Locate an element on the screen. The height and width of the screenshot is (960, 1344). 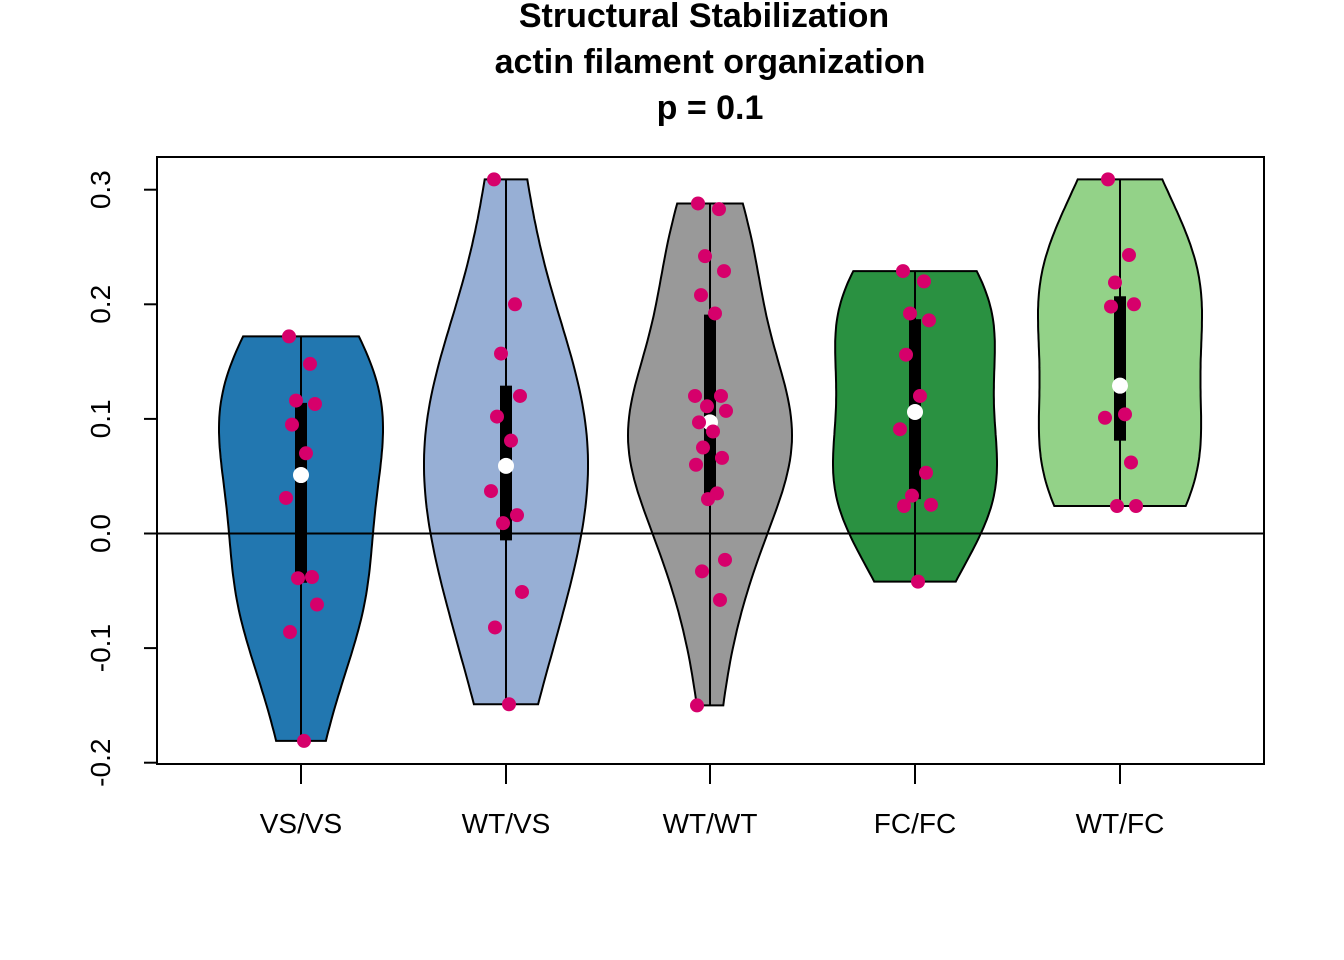
y-tick-label: 0.3 is located at coordinates (100, 189).